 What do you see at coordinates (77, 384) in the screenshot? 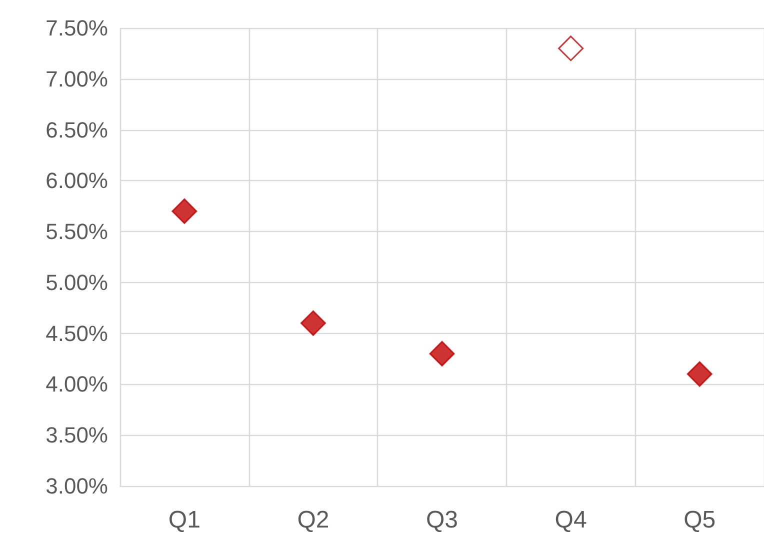
I see `y-tick-label: 4.00%` at bounding box center [77, 384].